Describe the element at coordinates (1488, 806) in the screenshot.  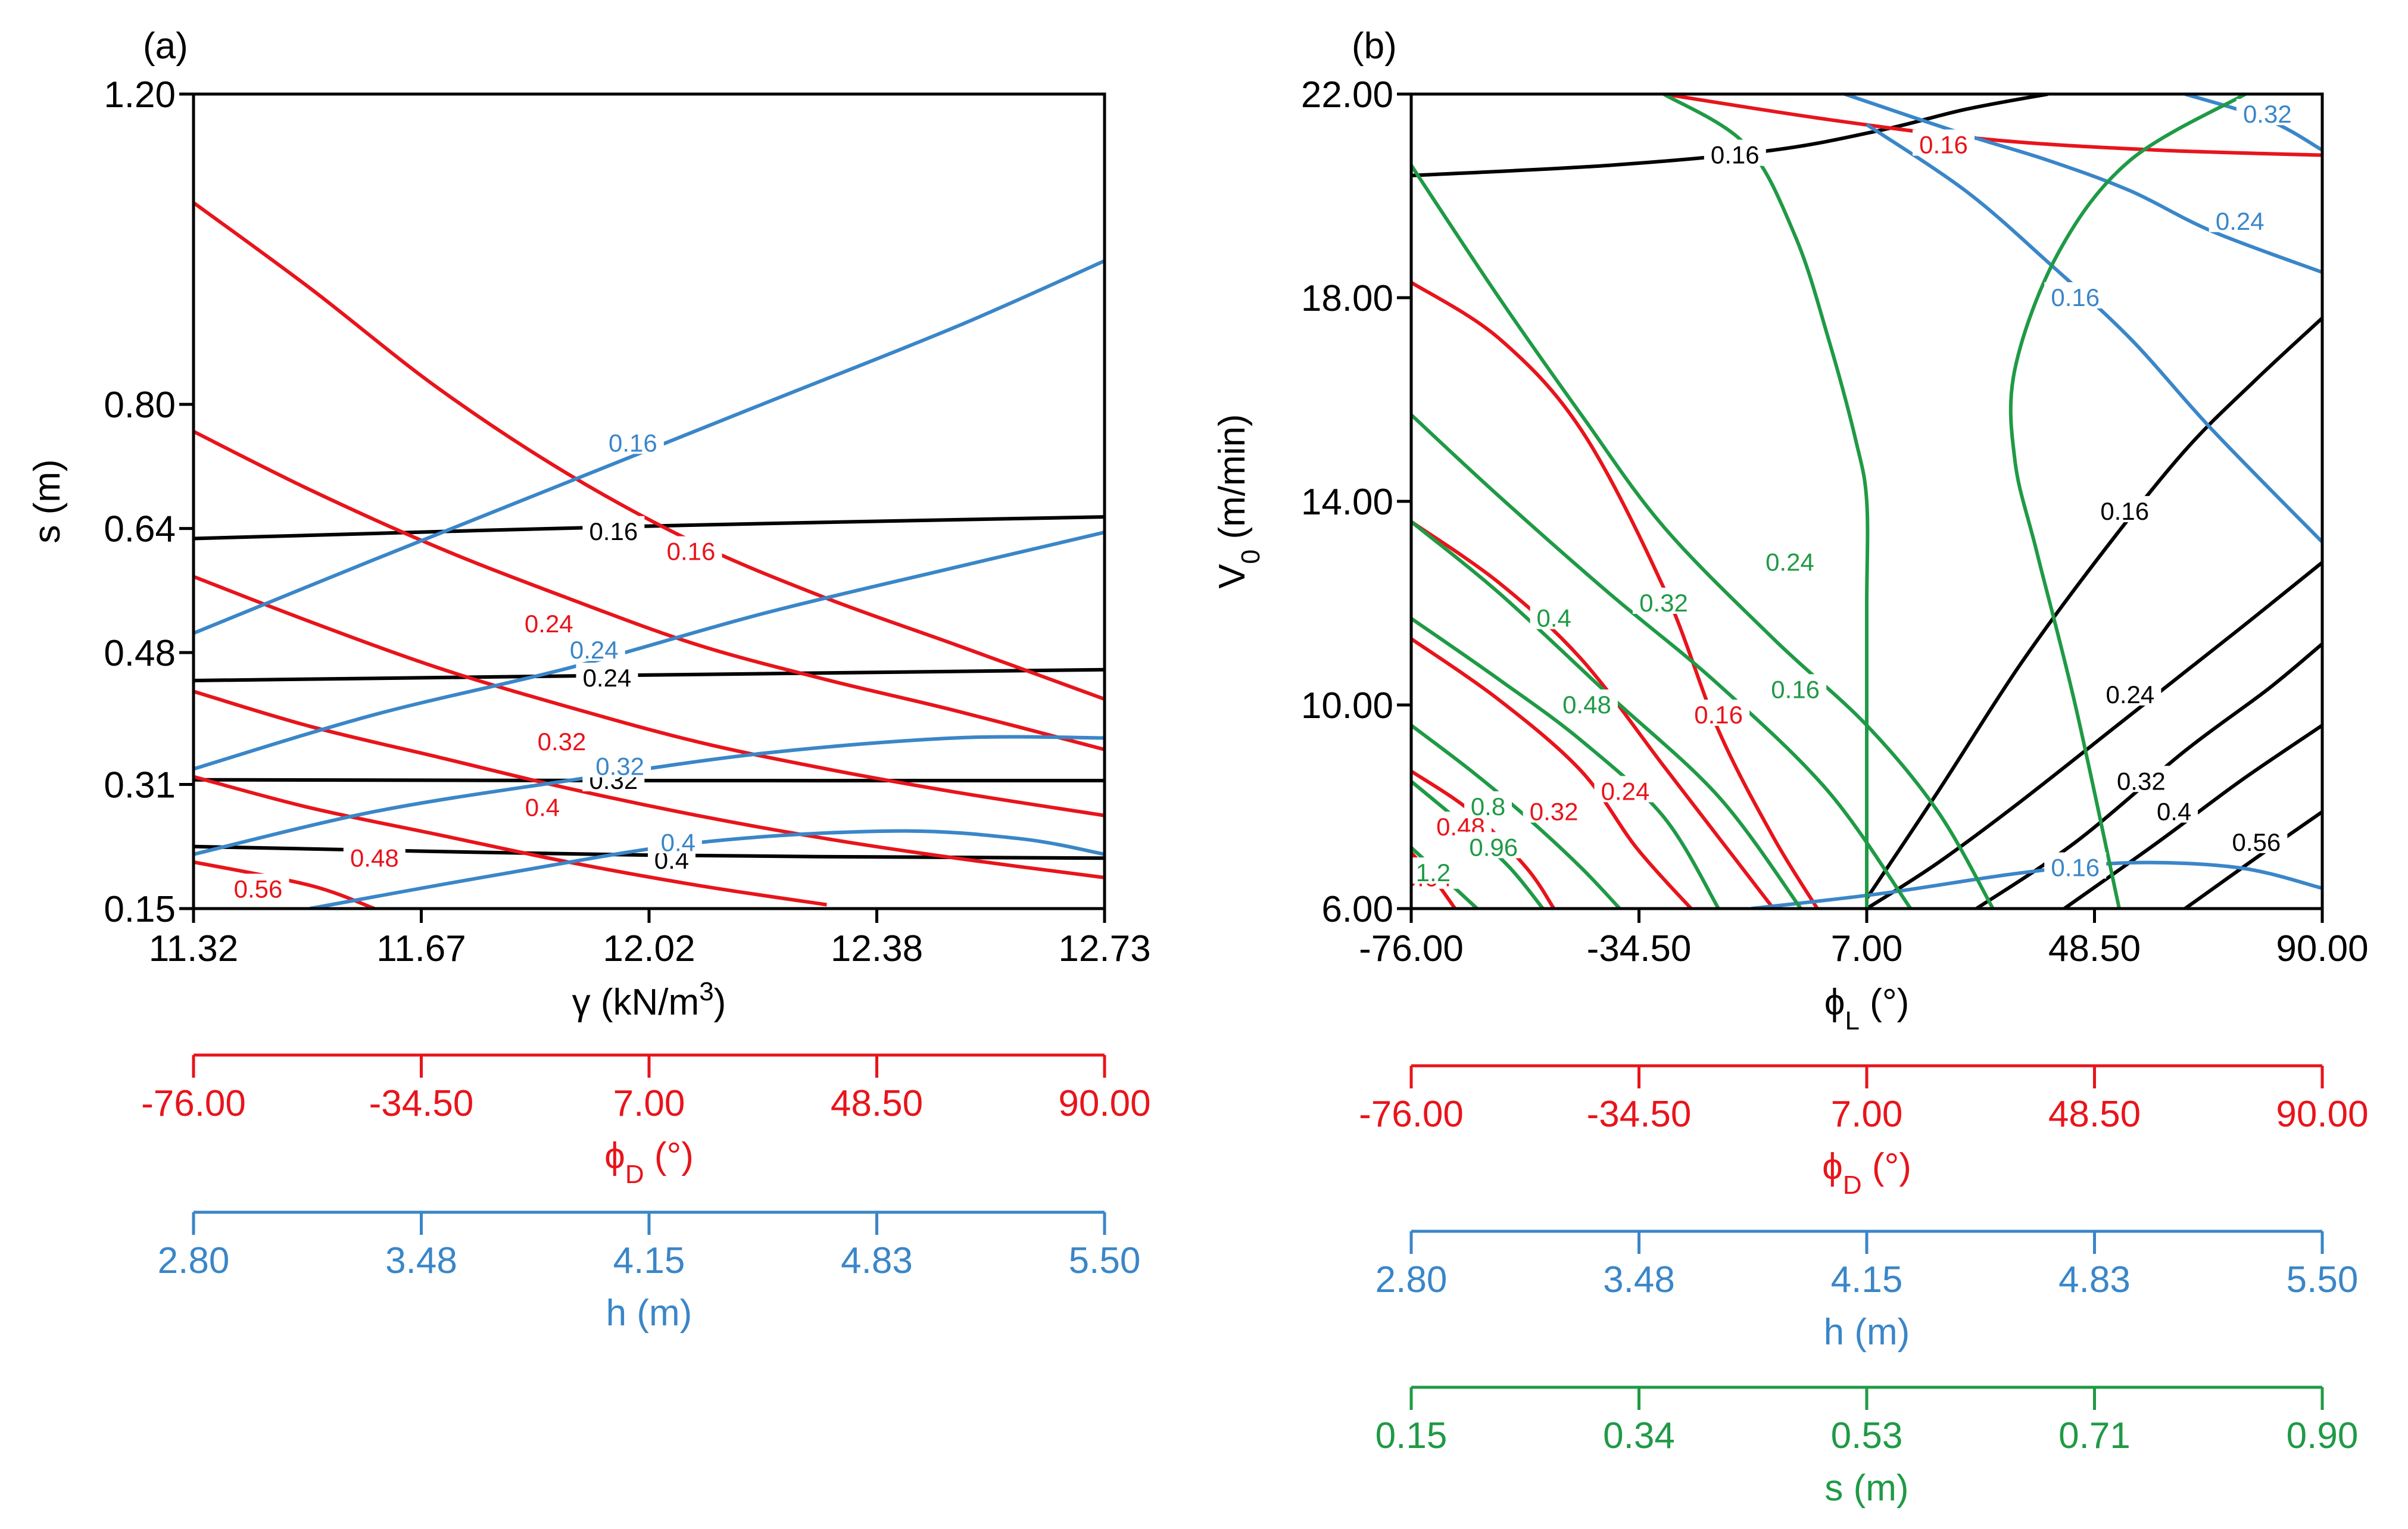
I see `contour-label-green: 0.8` at that location.